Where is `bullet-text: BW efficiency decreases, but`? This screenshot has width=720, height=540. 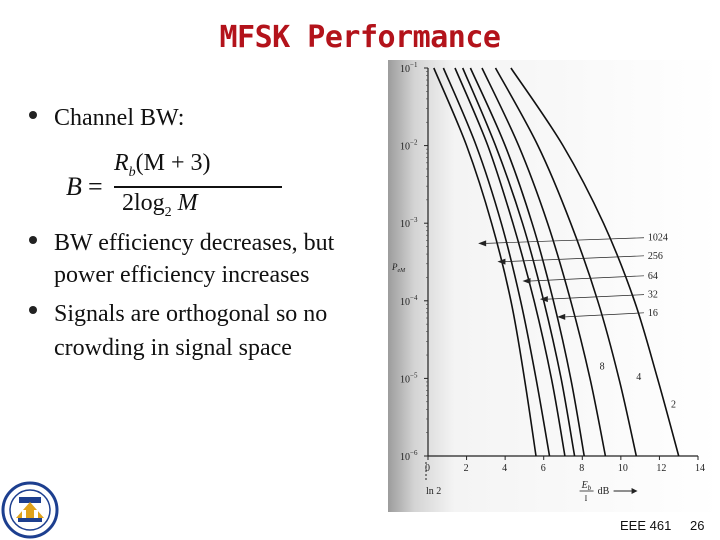 bullet-text: BW efficiency decreases, but is located at coordinates (194, 243).